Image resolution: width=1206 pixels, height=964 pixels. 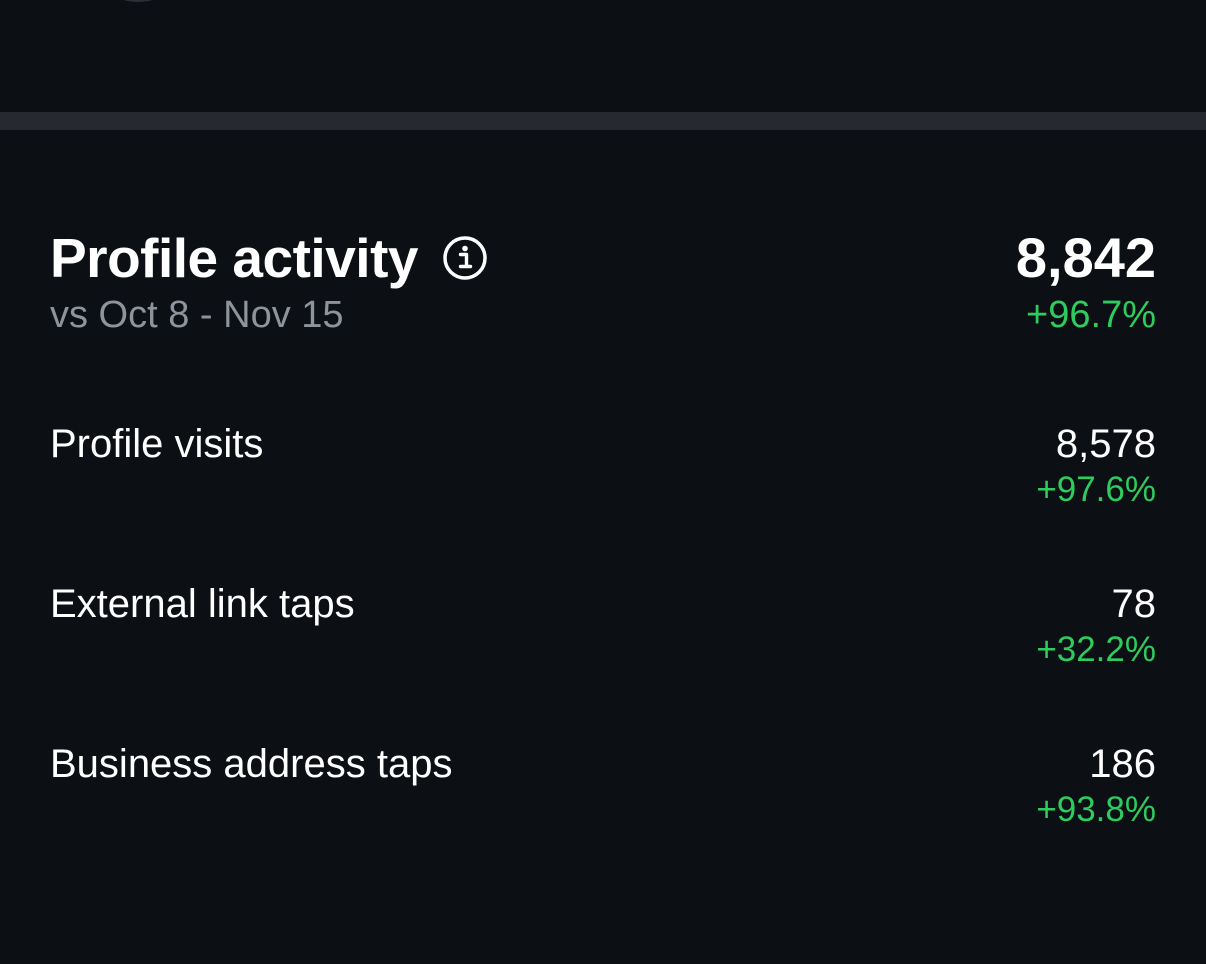 I want to click on metric-row-profile-visits: Profile visits 8,578 +97.6%, so click(x=603, y=470).